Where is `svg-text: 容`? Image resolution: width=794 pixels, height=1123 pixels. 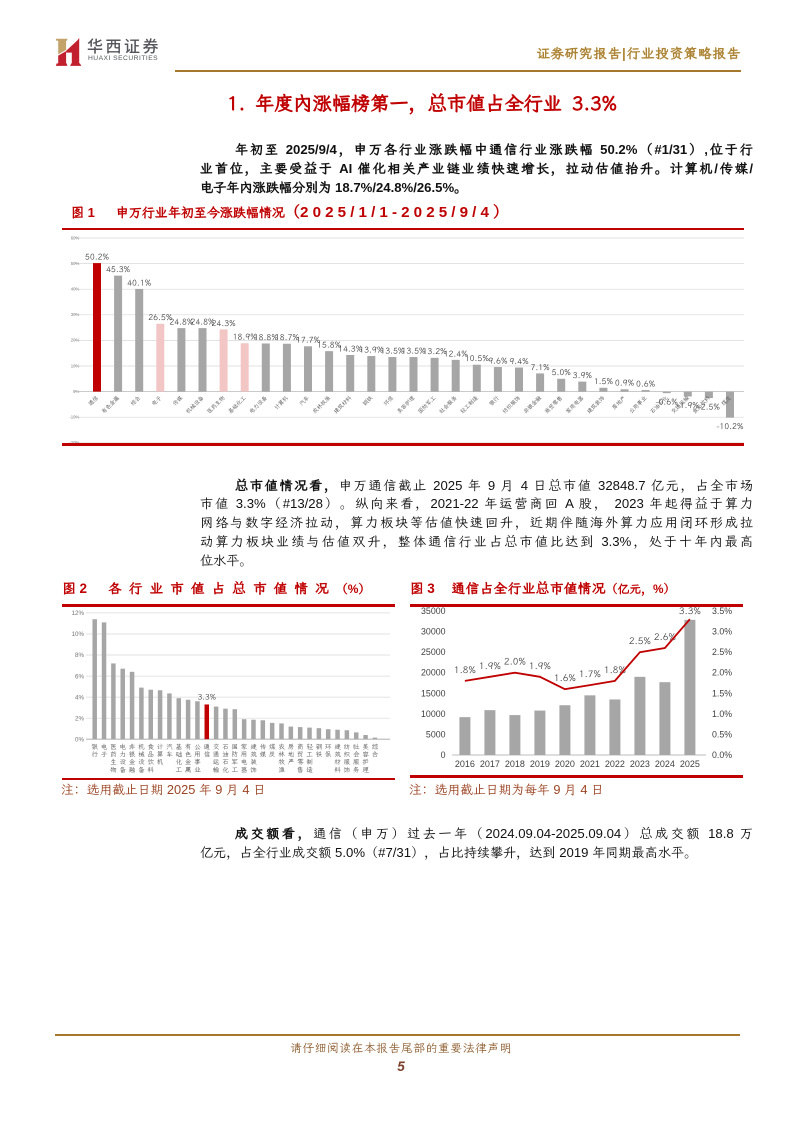 svg-text: 容 is located at coordinates (365, 754).